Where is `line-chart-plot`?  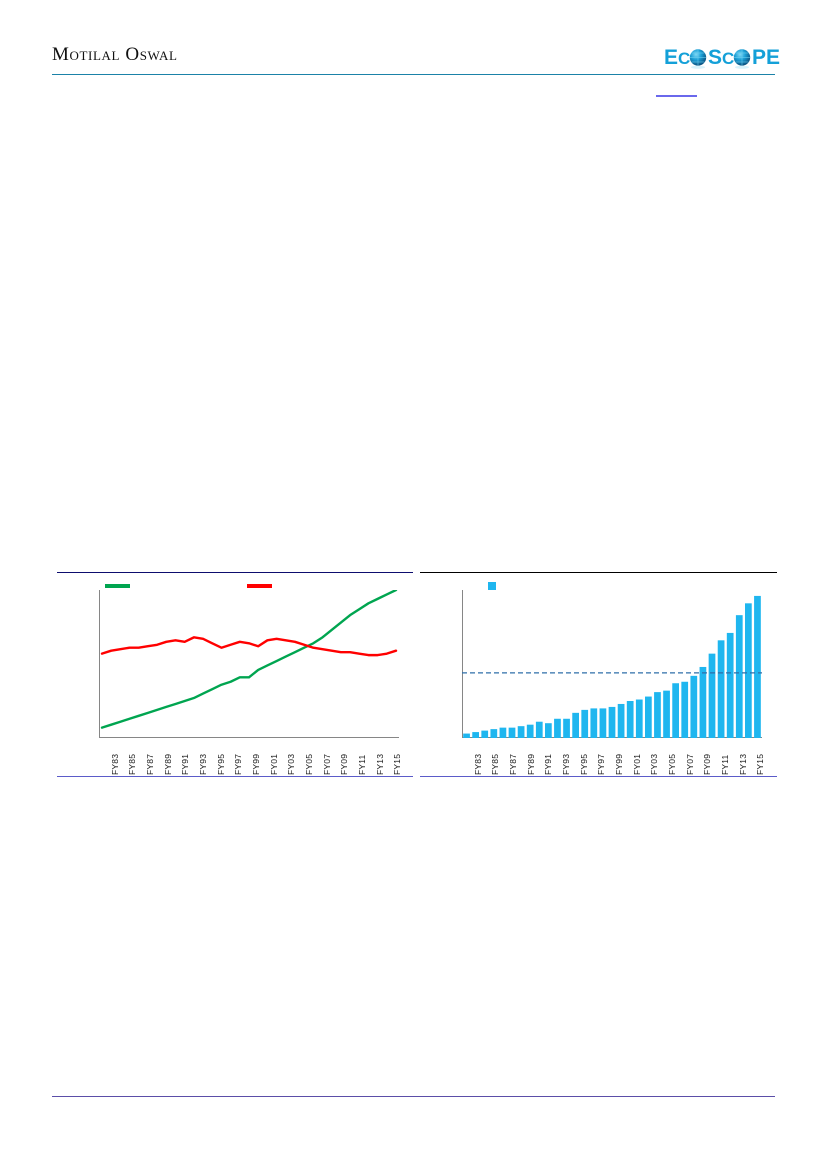 line-chart-plot is located at coordinates (249, 664).